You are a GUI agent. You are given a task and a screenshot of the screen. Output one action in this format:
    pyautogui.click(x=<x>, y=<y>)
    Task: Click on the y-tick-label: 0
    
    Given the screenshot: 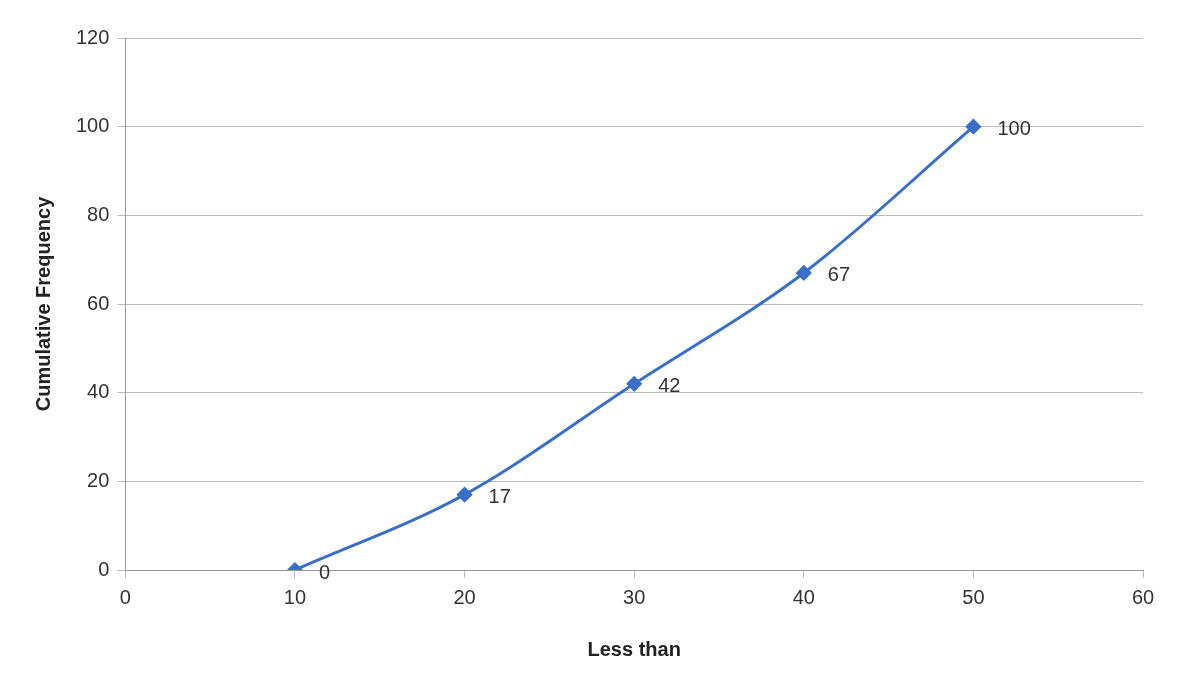 What is the action you would take?
    pyautogui.click(x=104, y=568)
    